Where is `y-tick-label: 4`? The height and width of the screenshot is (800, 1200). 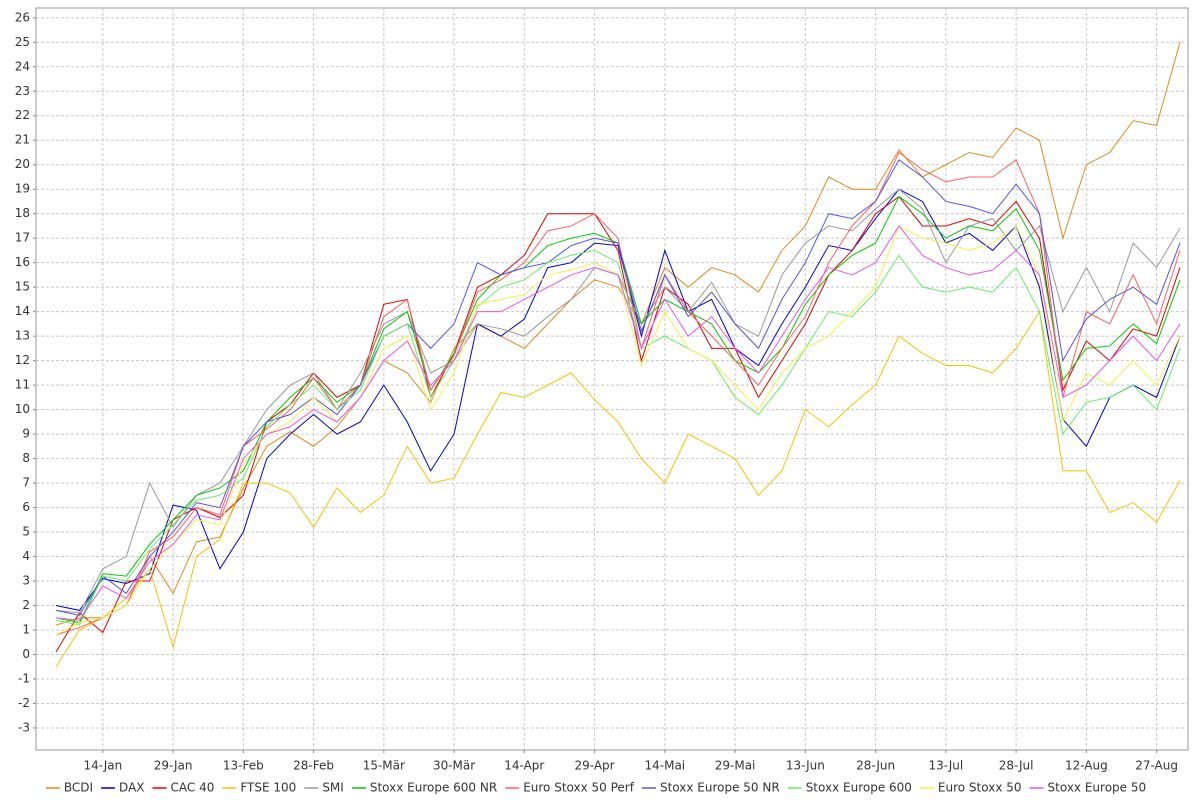 y-tick-label: 4 is located at coordinates (26, 556).